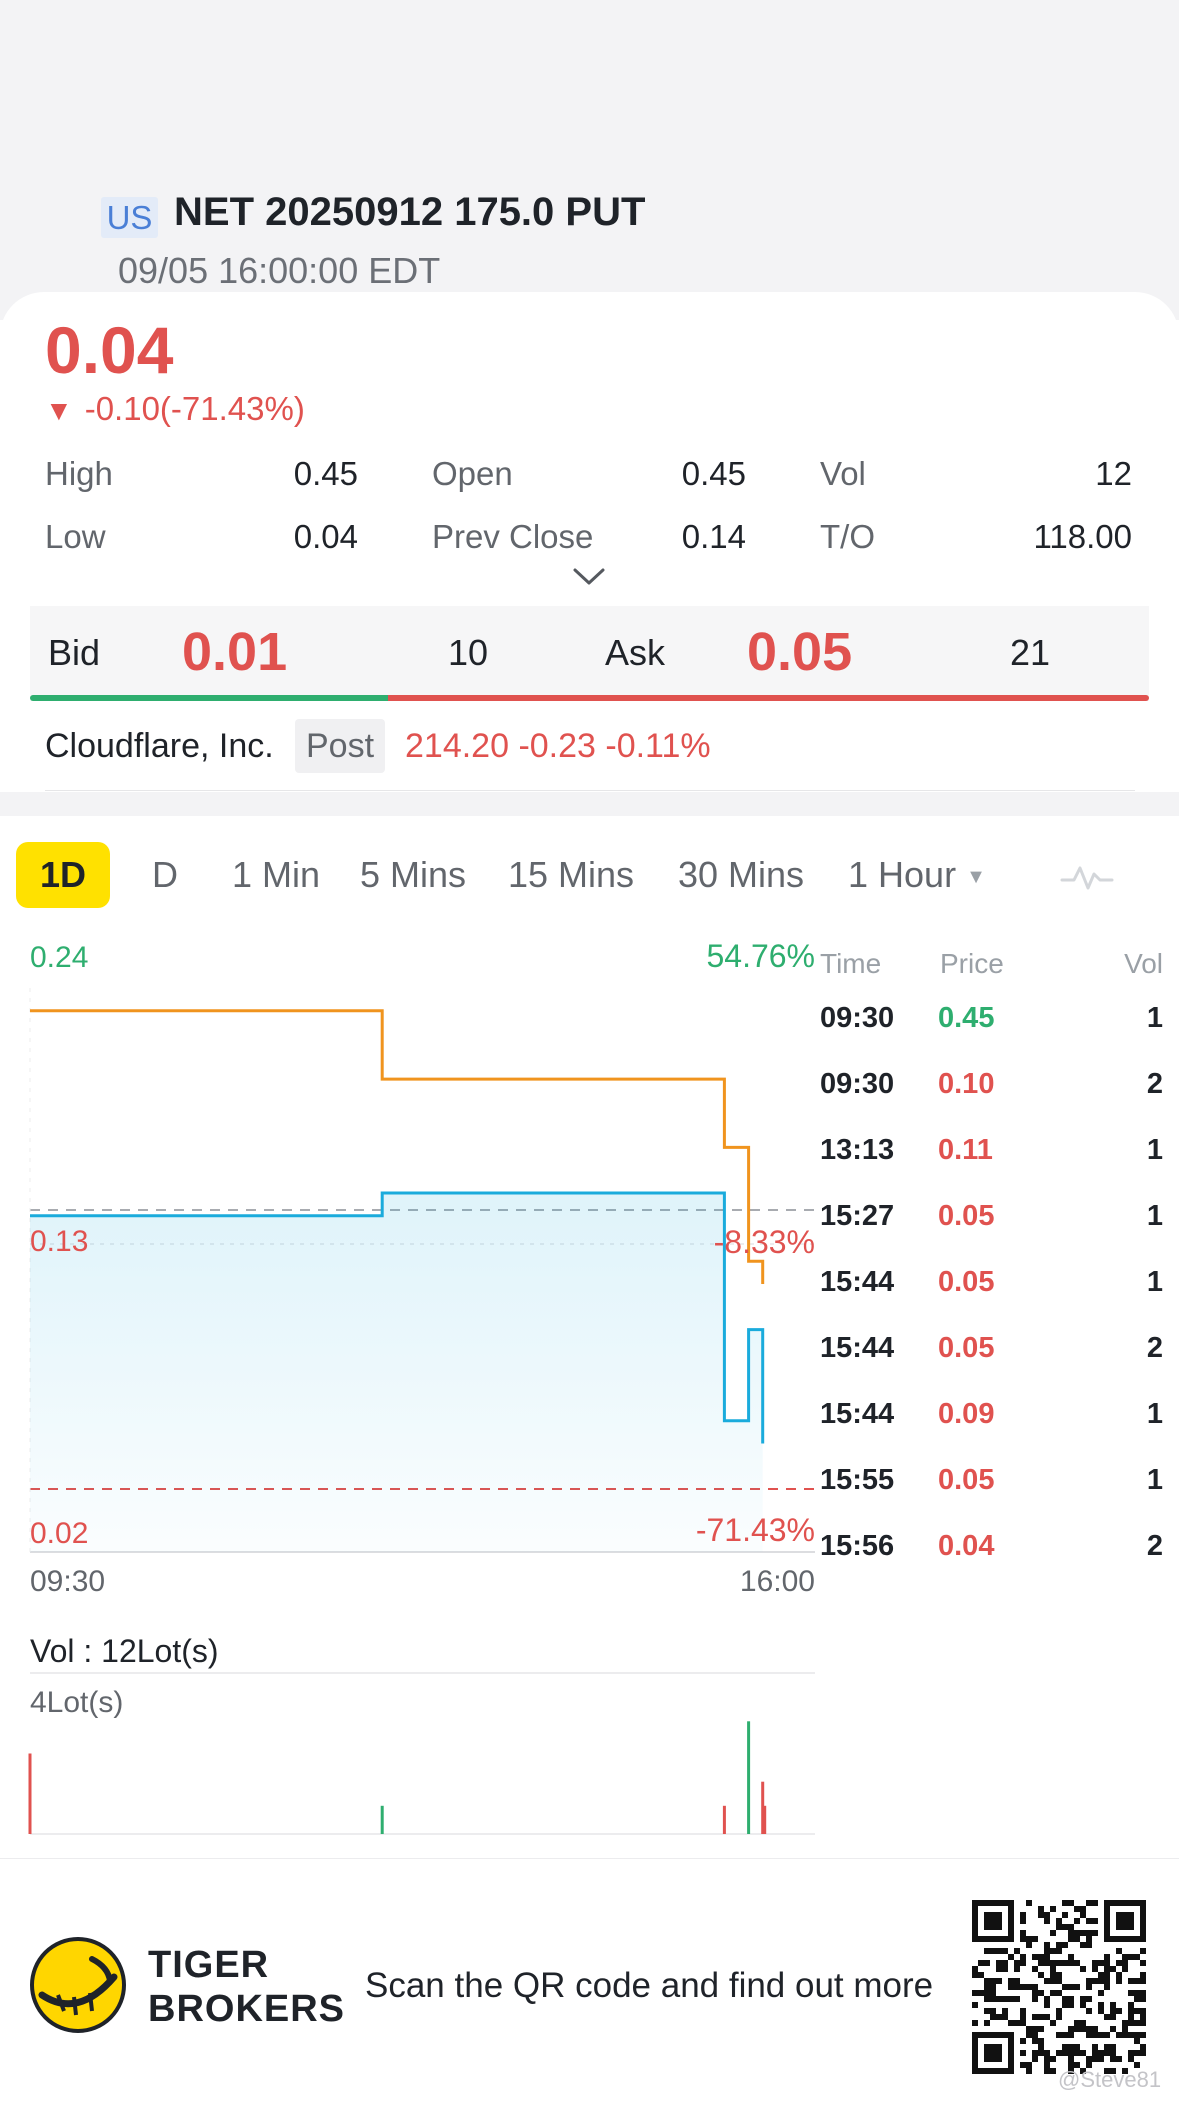 The height and width of the screenshot is (2106, 1179). What do you see at coordinates (989, 1101) in the screenshot?
I see `trade-row: 09:30 0.10 2` at bounding box center [989, 1101].